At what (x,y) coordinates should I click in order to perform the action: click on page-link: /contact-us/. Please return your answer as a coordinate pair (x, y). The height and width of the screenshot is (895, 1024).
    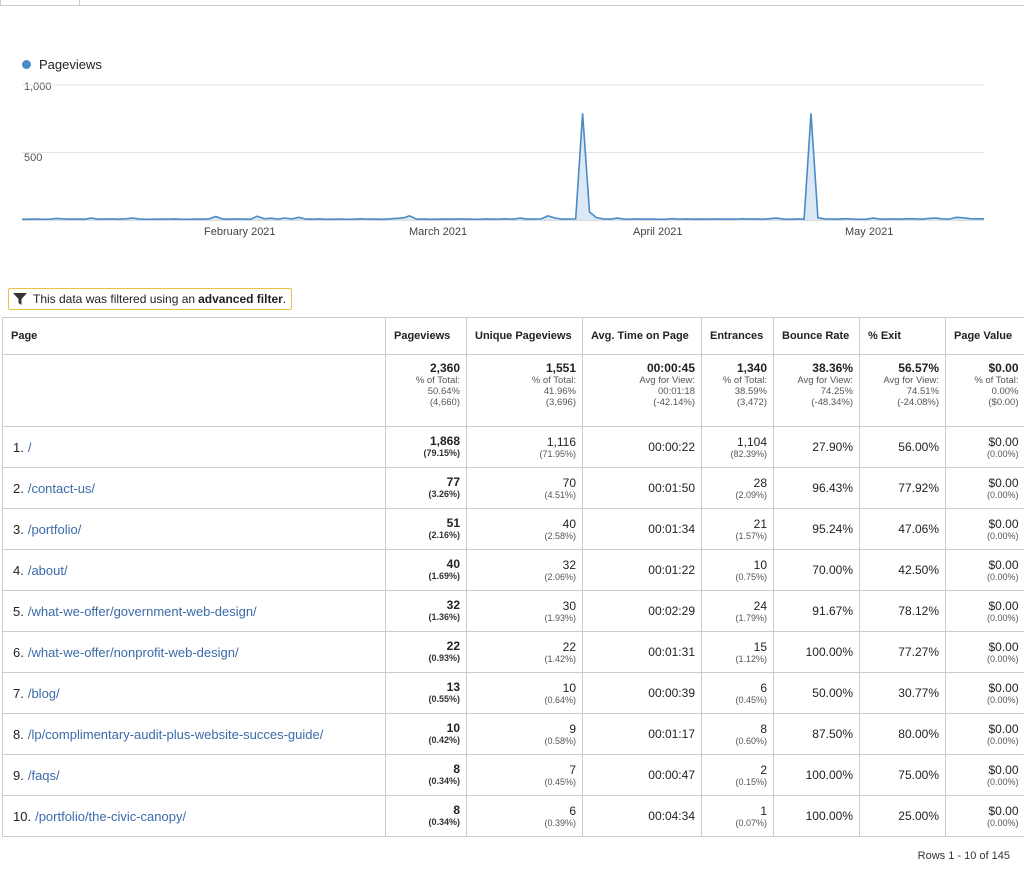
    Looking at the image, I should click on (61, 488).